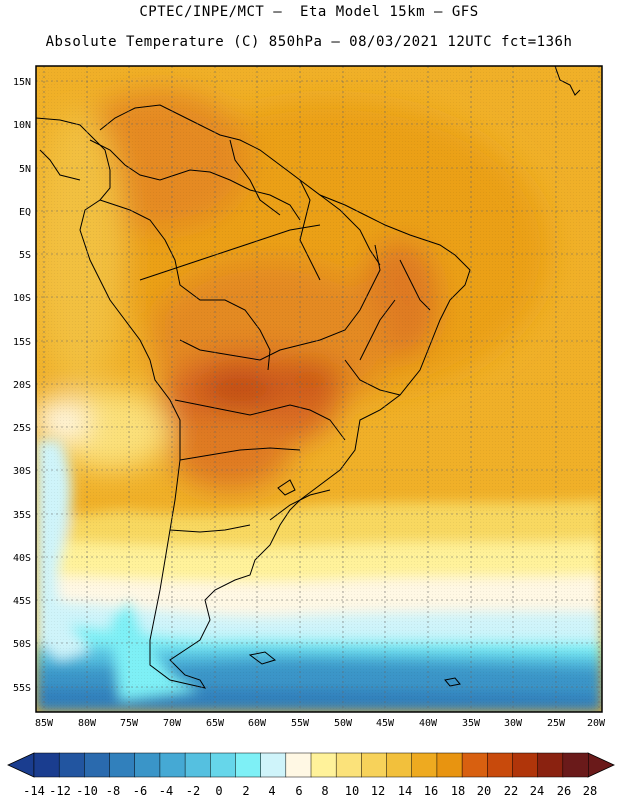  What do you see at coordinates (166, 791) in the screenshot?
I see `colorbar-label: -4` at bounding box center [166, 791].